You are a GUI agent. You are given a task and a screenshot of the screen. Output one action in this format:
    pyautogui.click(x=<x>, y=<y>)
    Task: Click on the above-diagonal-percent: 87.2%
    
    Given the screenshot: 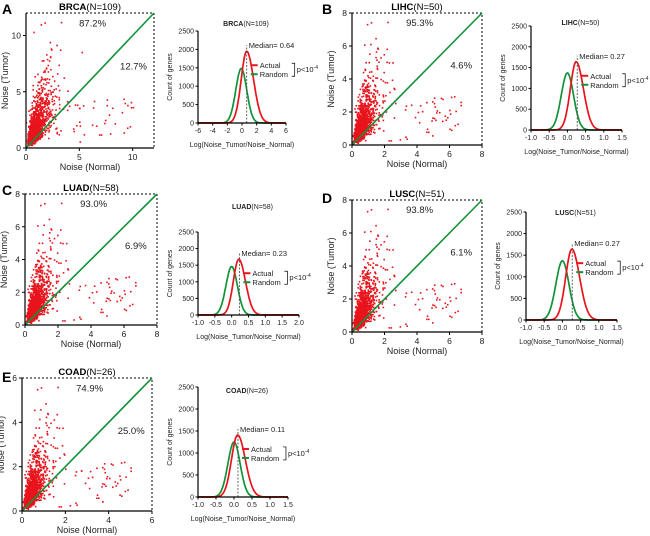 What is the action you would take?
    pyautogui.click(x=92, y=24)
    